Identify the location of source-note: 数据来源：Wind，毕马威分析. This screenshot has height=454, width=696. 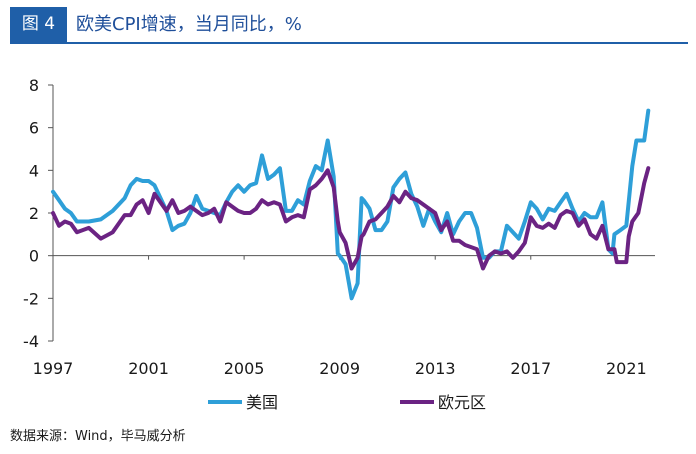
(98, 436).